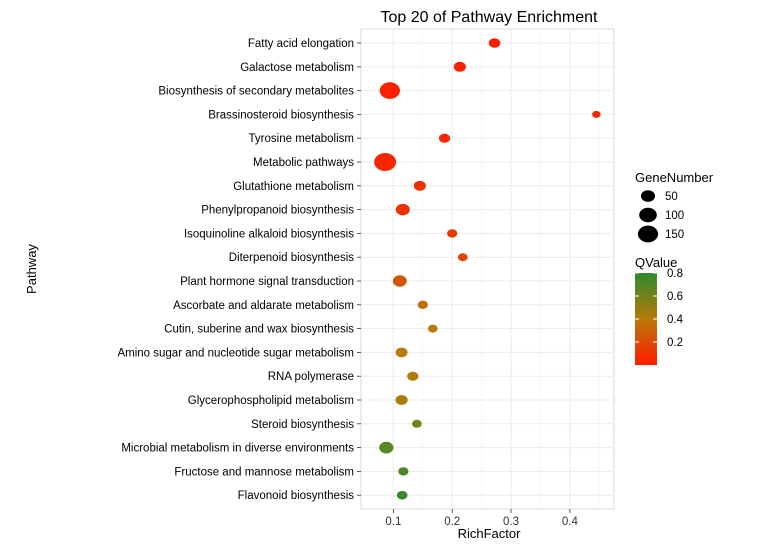  I want to click on y-axis-label: Pathway, so click(31, 269).